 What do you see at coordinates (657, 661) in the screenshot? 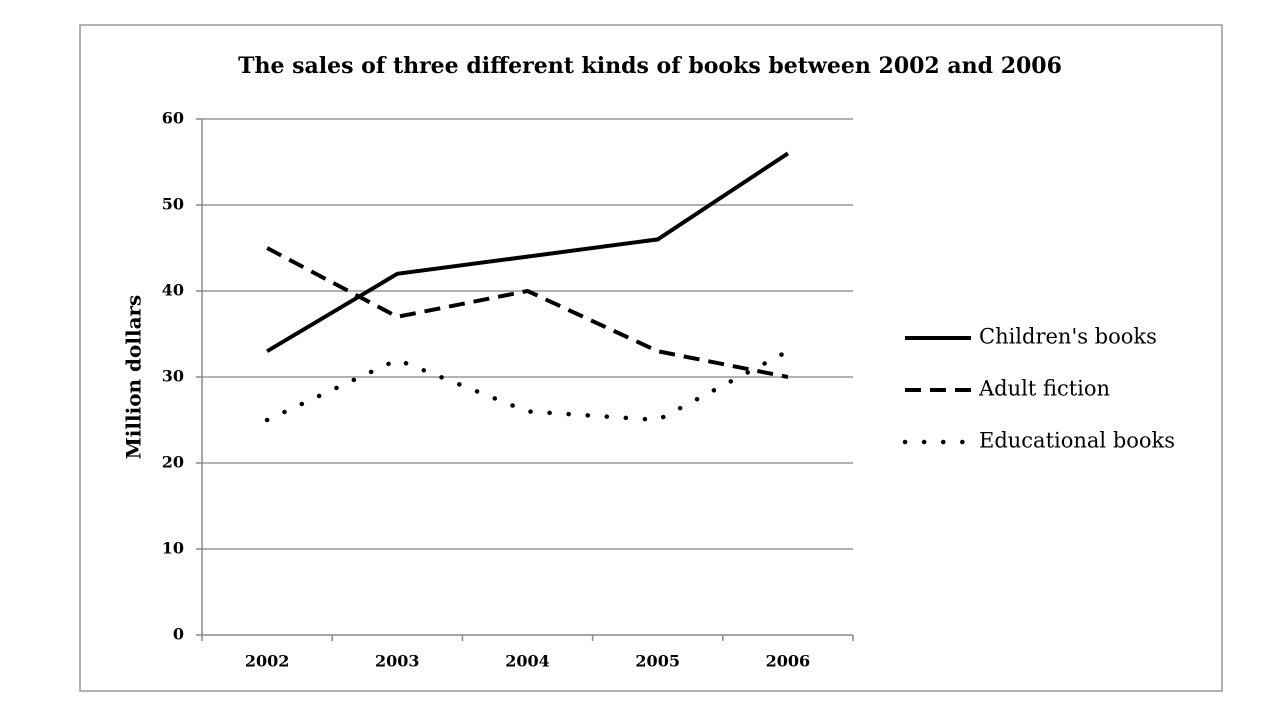
I see `x-tick-label: 2005` at bounding box center [657, 661].